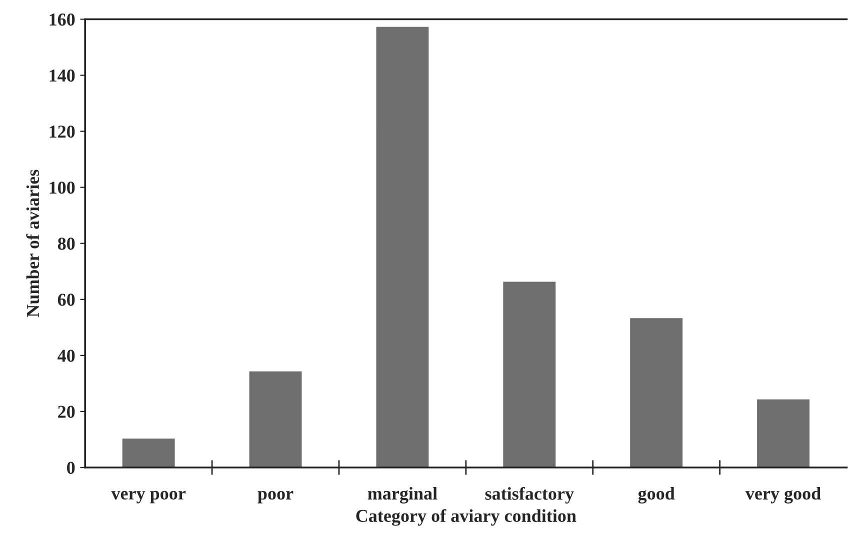  I want to click on y-tick-label: 160, so click(62, 20).